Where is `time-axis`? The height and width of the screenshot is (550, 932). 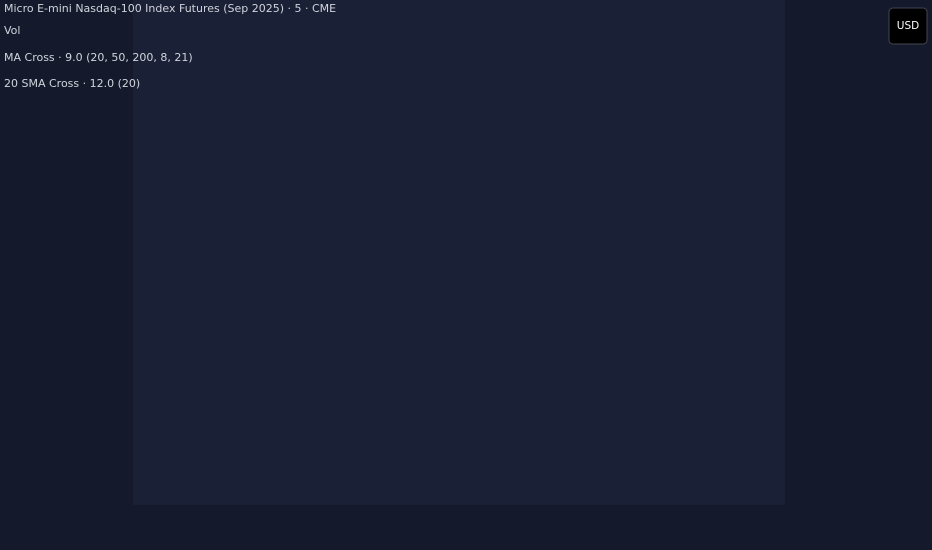 time-axis is located at coordinates (442, 527).